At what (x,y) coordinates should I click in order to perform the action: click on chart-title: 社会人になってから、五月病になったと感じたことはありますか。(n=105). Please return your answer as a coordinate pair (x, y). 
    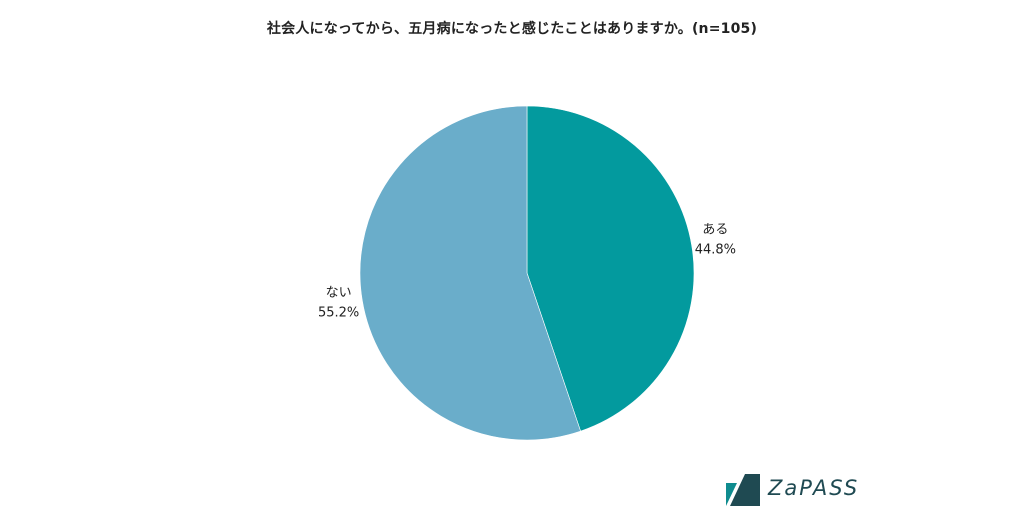
    Looking at the image, I should click on (512, 29).